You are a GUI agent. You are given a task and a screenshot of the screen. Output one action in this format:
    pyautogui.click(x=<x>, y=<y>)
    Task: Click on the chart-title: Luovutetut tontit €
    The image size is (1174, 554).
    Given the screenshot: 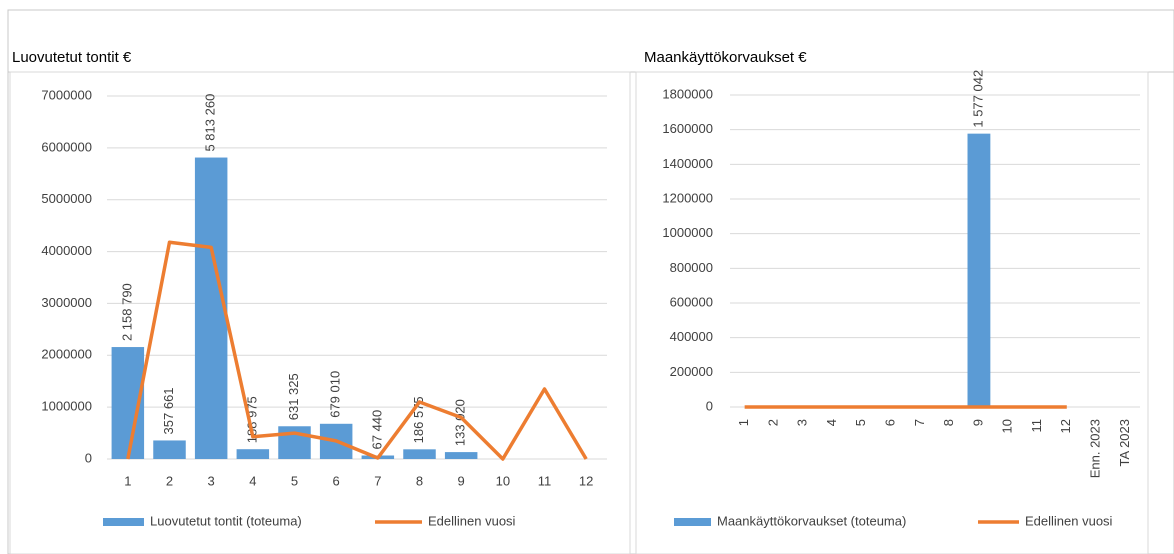 What is the action you would take?
    pyautogui.click(x=72, y=57)
    